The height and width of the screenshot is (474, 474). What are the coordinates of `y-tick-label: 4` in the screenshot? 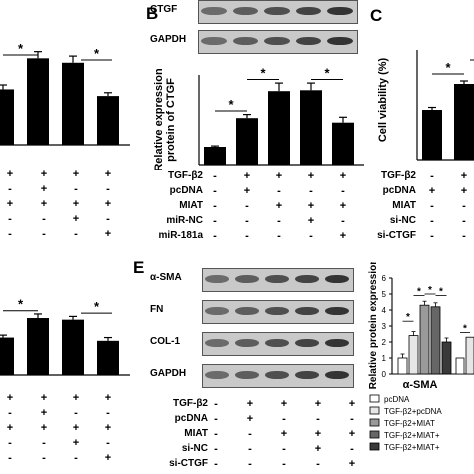 It's located at (384, 310).